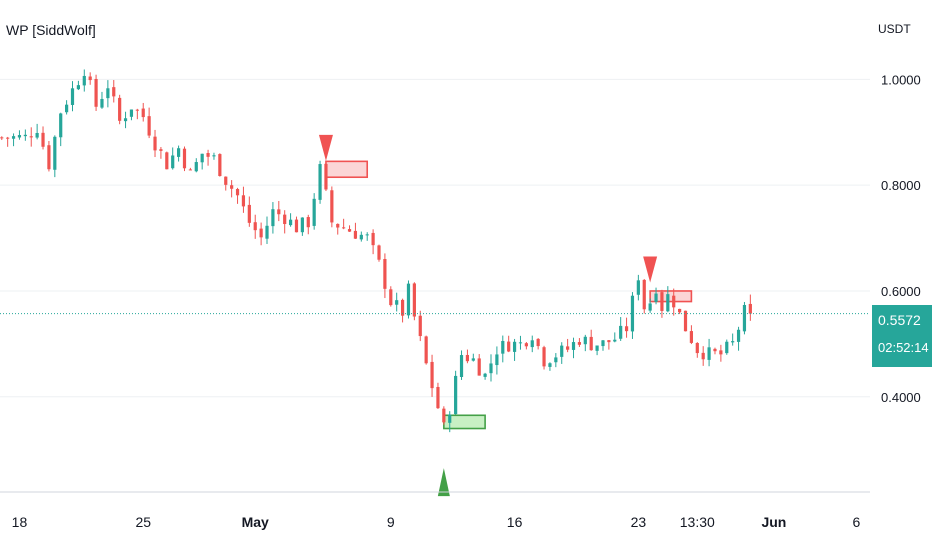 This screenshot has height=550, width=932. What do you see at coordinates (894, 29) in the screenshot?
I see `y-axis-unit: USDT` at bounding box center [894, 29].